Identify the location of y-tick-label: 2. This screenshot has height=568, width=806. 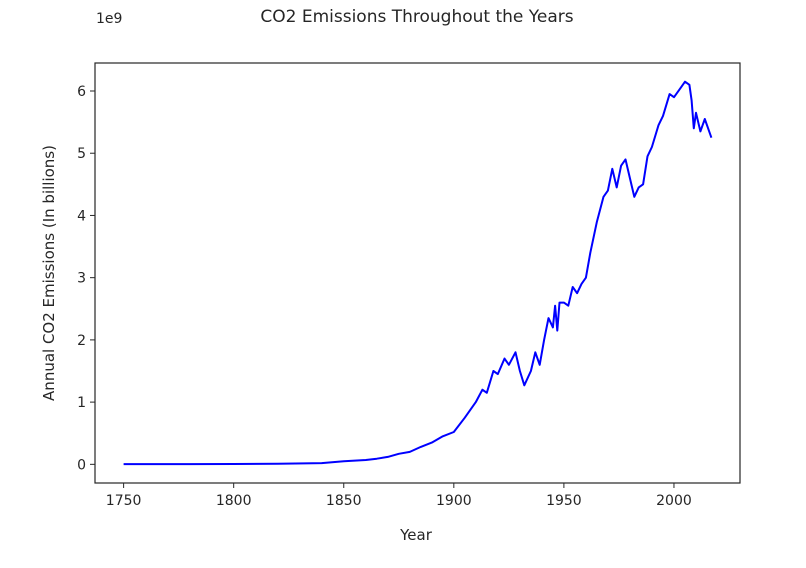
(81, 341).